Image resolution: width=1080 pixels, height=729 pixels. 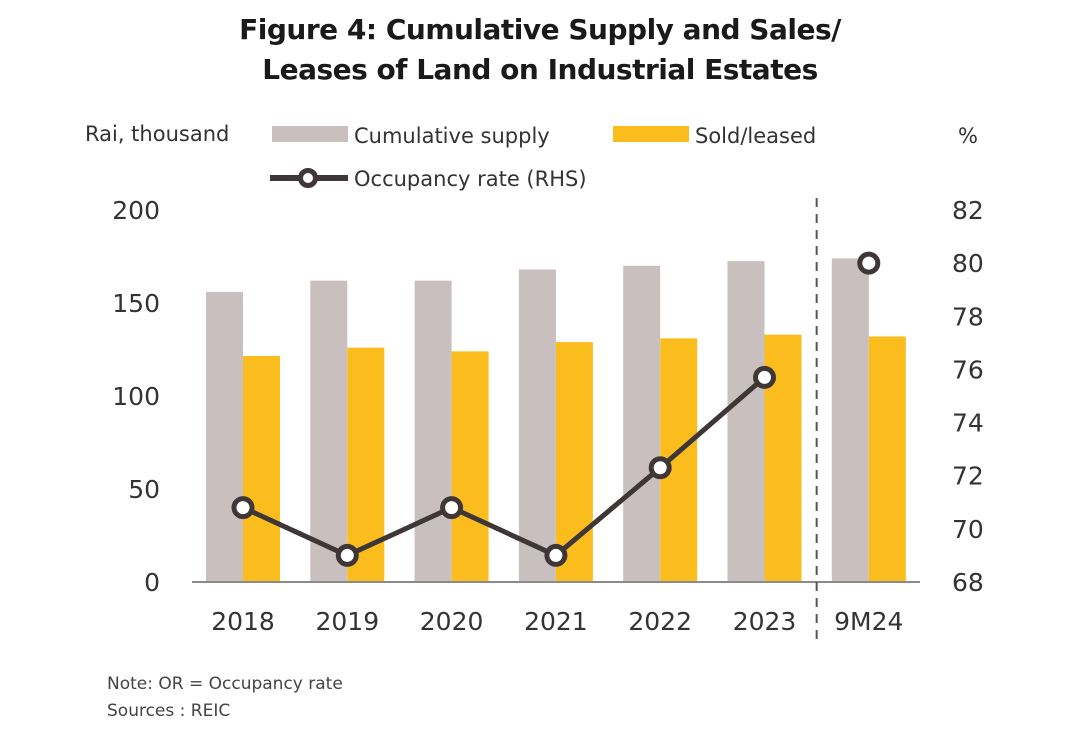 I want to click on right-axis-tick-label: 68, so click(x=968, y=582).